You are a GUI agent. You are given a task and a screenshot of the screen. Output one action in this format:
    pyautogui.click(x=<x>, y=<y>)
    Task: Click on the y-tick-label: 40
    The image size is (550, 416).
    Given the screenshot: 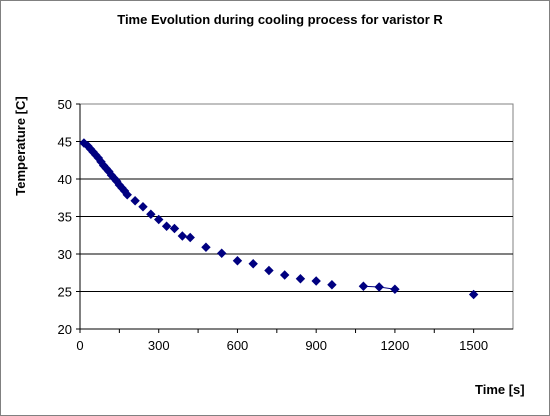 What is the action you would take?
    pyautogui.click(x=65, y=179)
    